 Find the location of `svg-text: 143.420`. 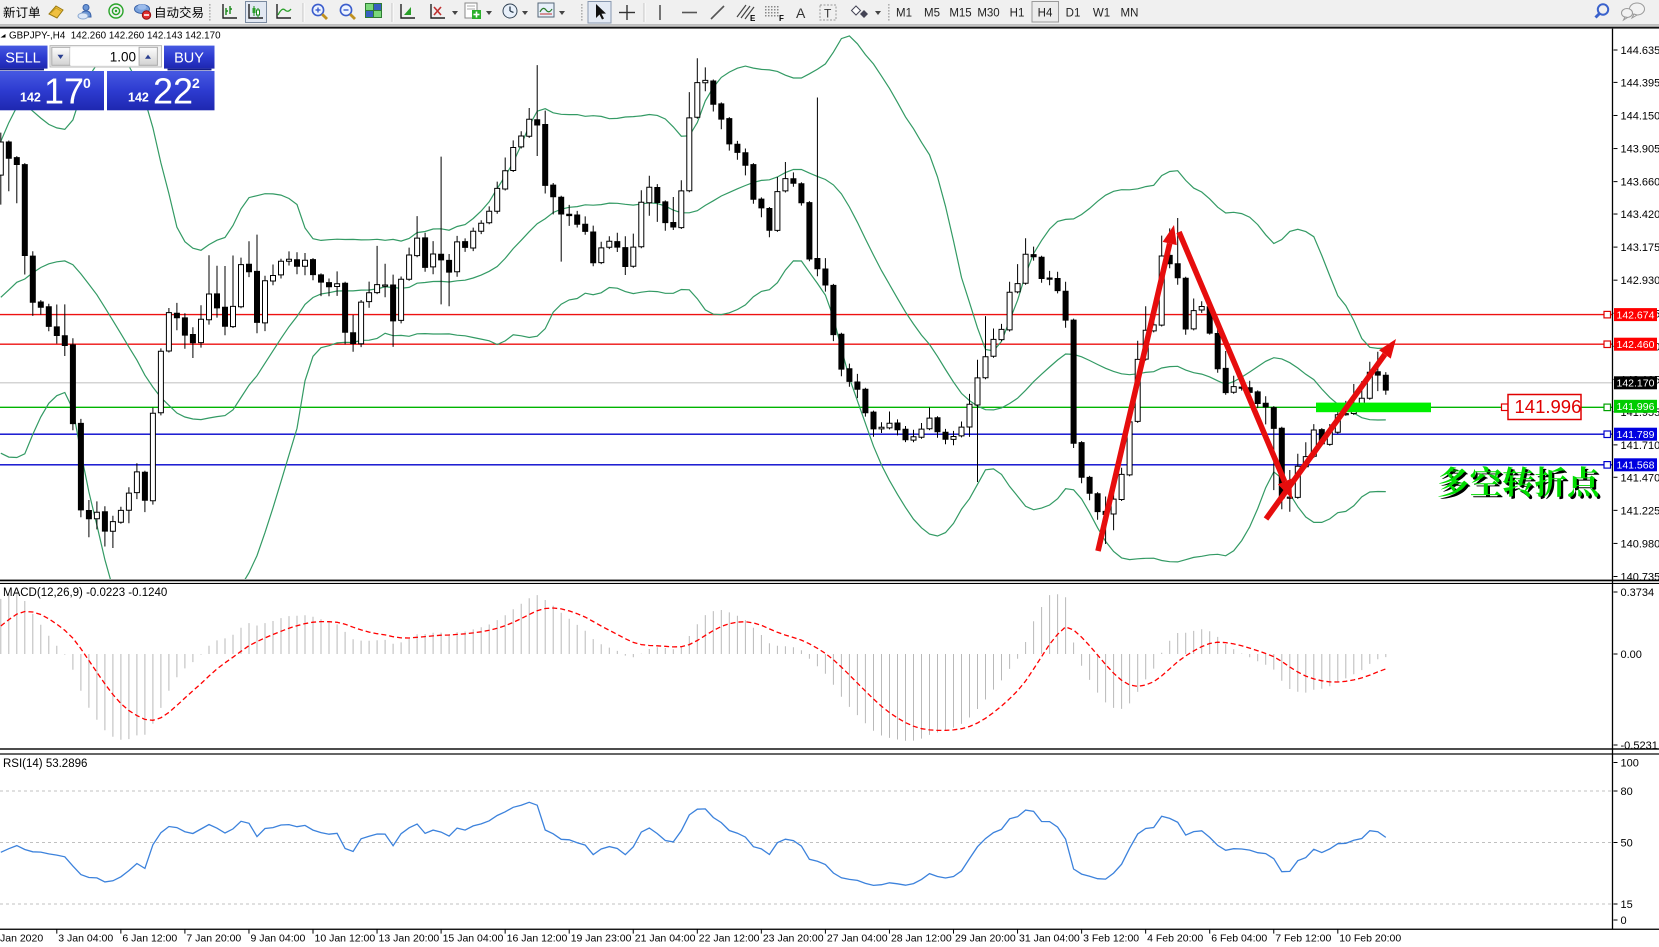

svg-text: 143.420 is located at coordinates (1640, 215).